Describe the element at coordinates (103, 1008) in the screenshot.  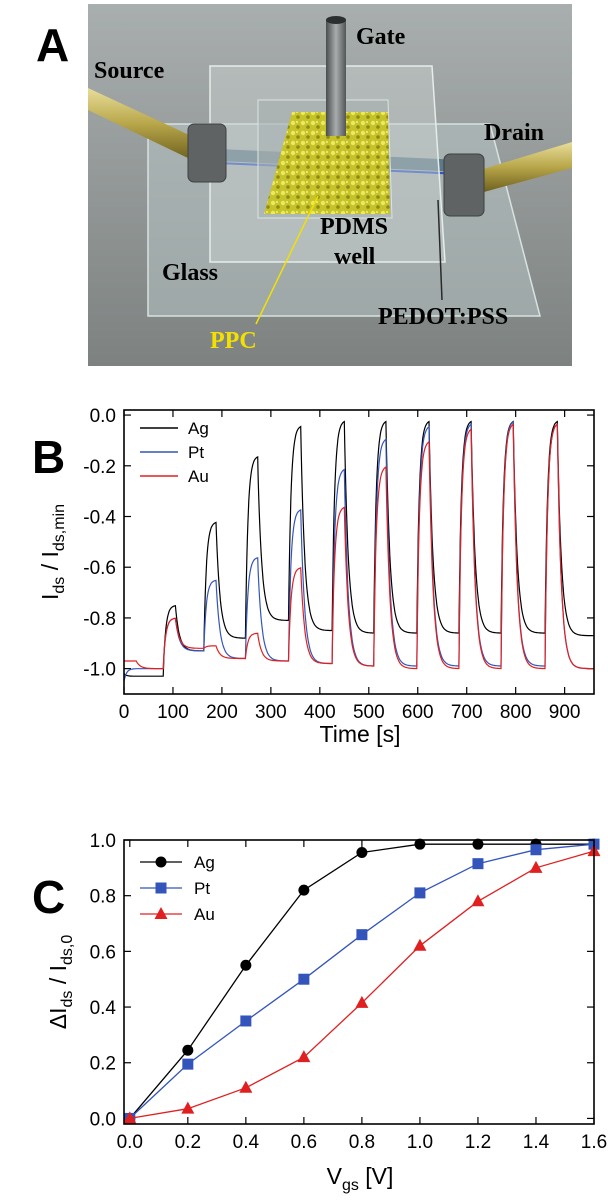
I see `chart-c-ytick-label: 0.4` at that location.